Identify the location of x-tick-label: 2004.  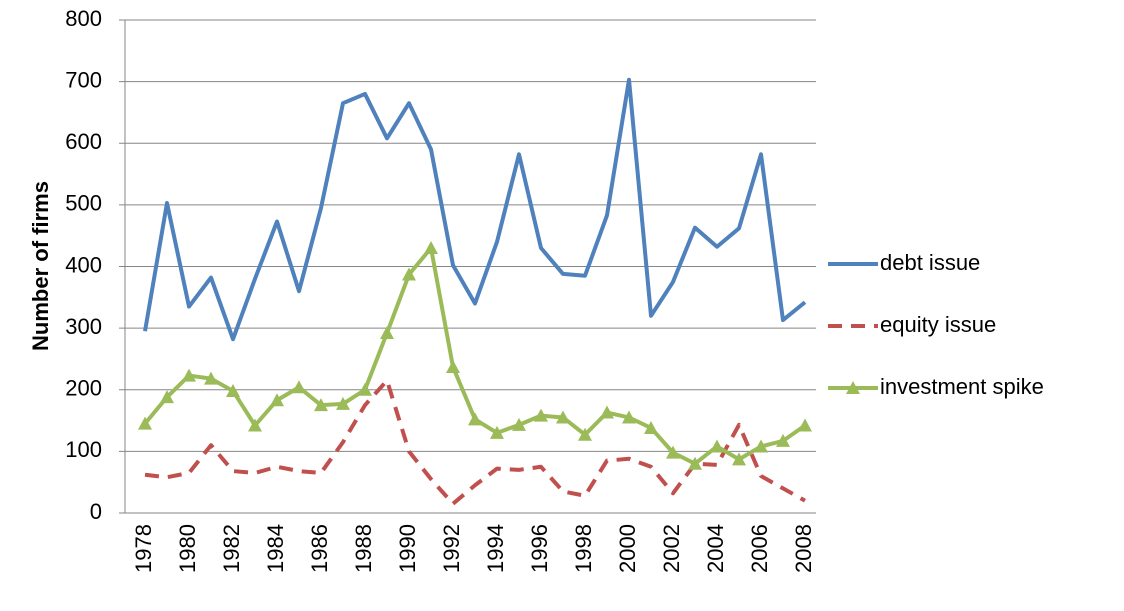
(715, 548).